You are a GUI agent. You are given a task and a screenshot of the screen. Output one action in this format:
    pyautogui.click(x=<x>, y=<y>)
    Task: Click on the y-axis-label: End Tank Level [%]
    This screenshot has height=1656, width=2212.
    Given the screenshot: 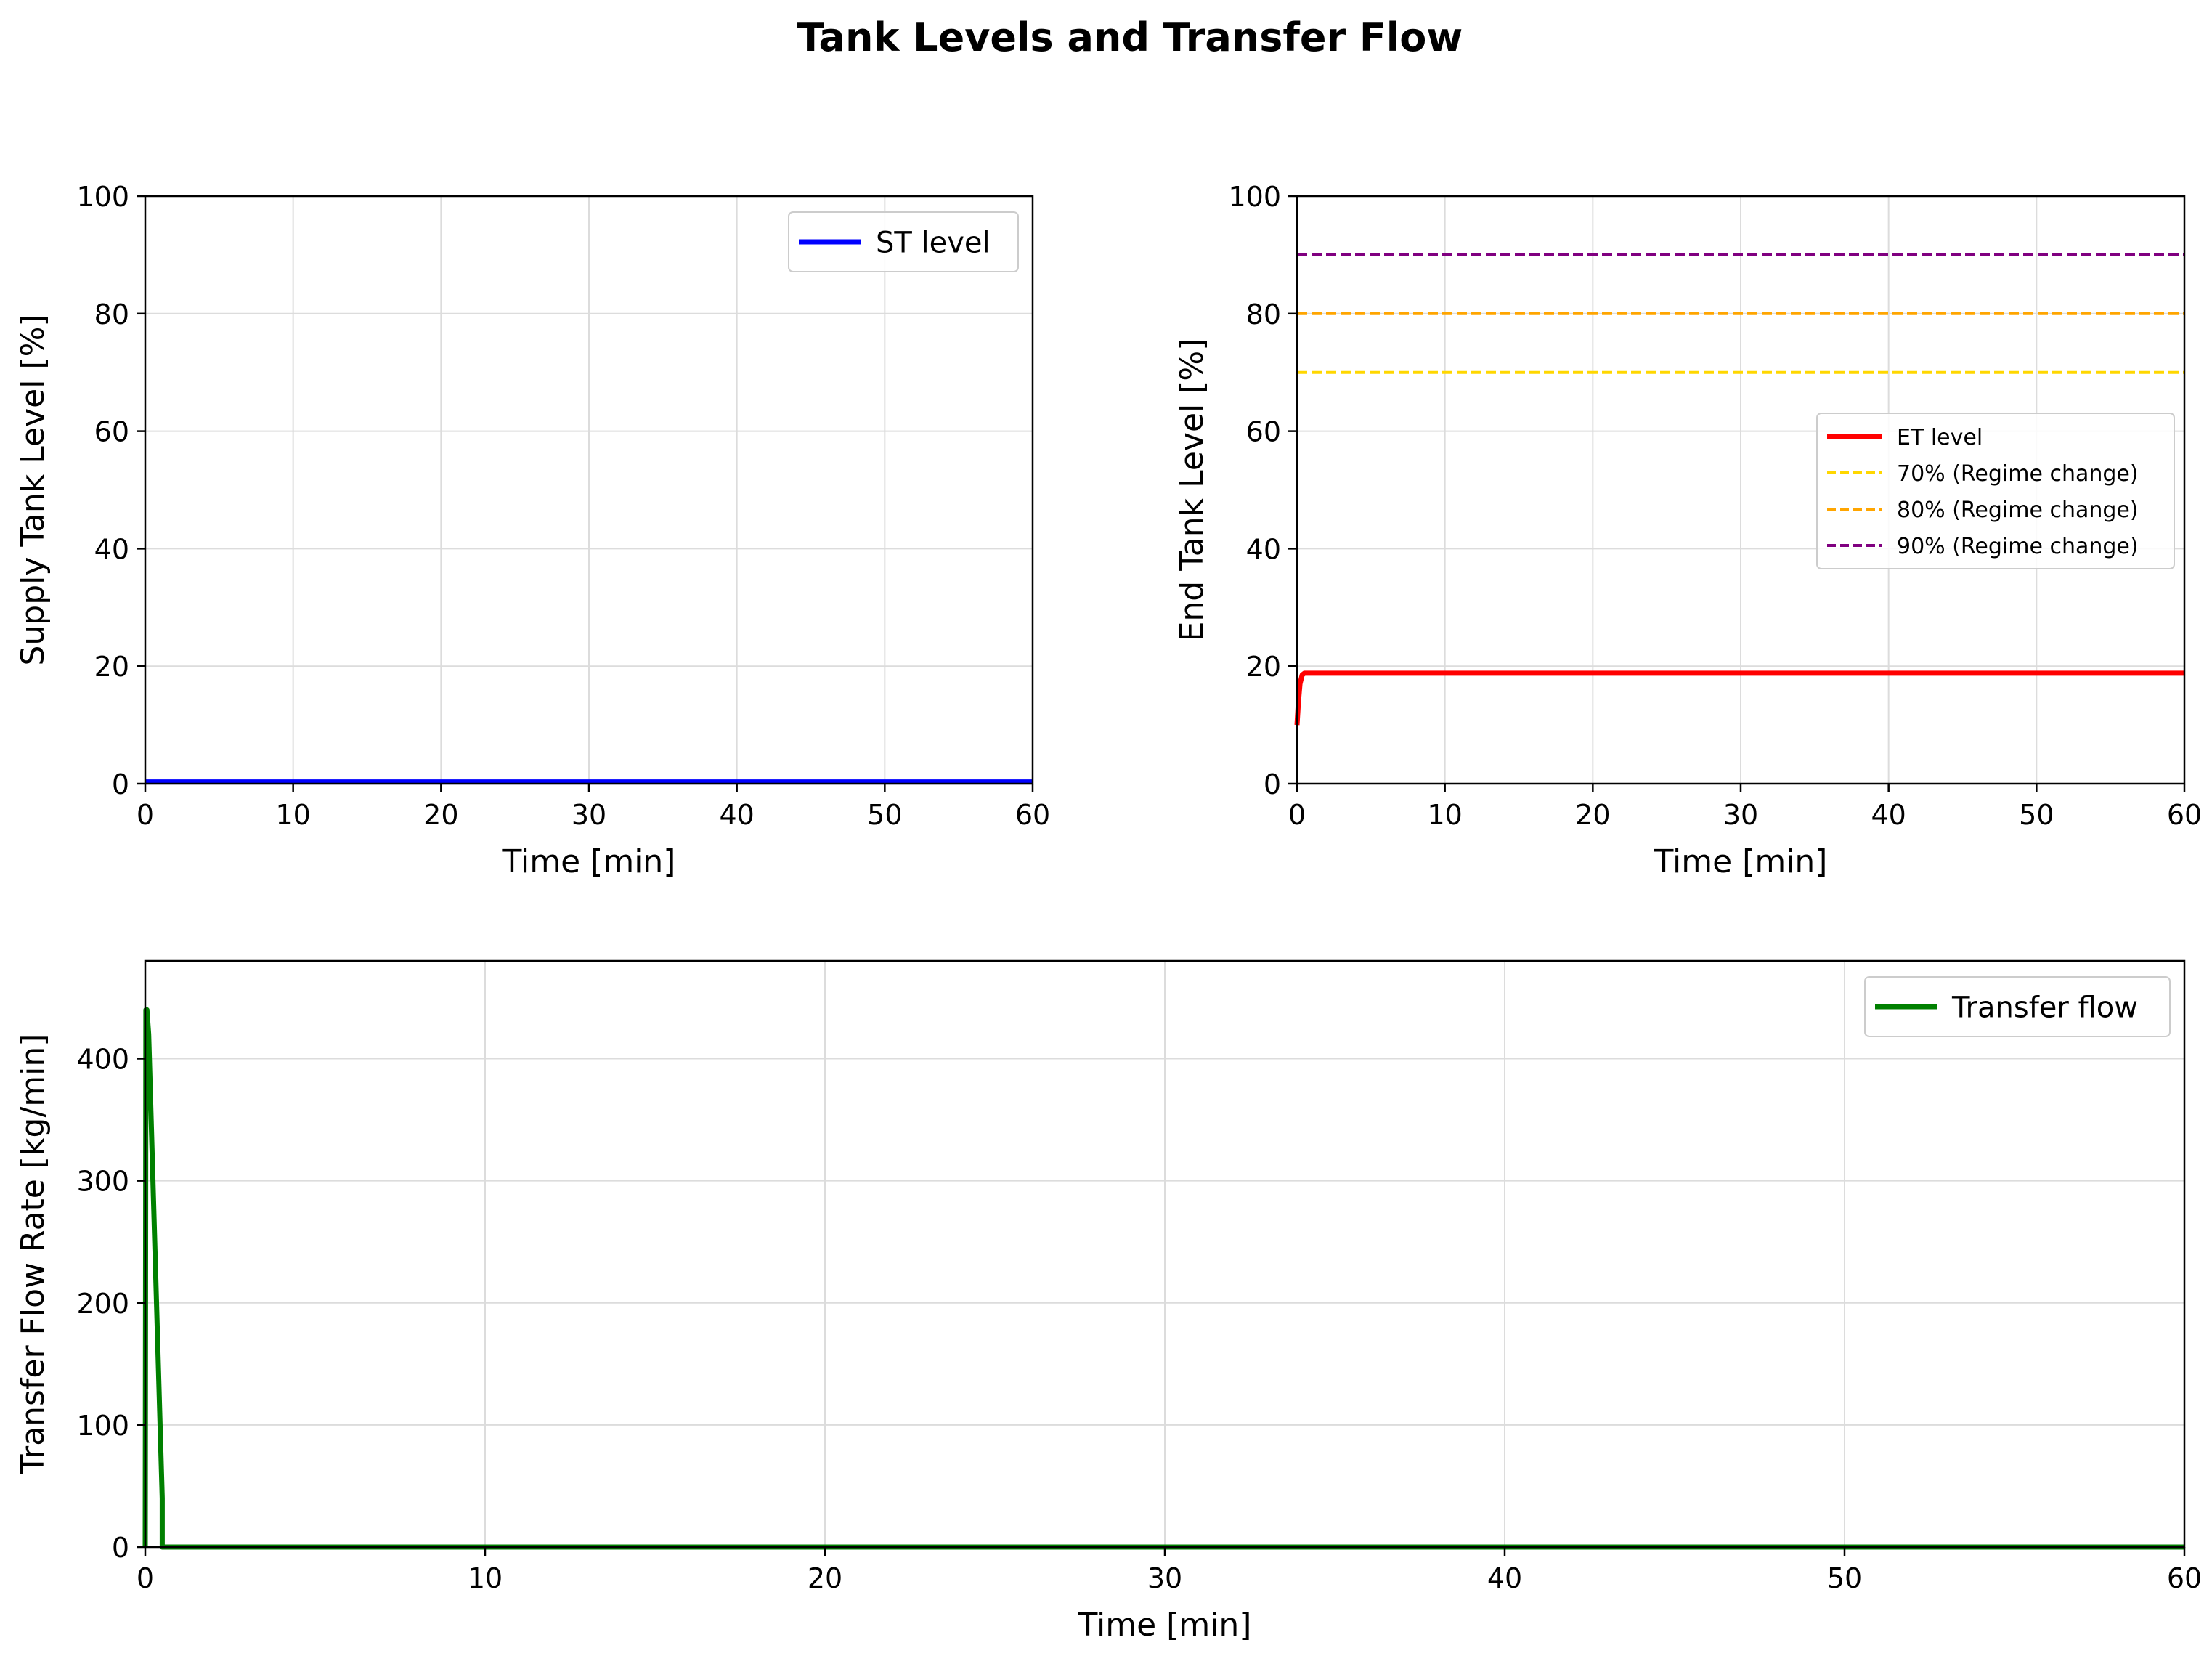 What is the action you would take?
    pyautogui.click(x=1192, y=490)
    